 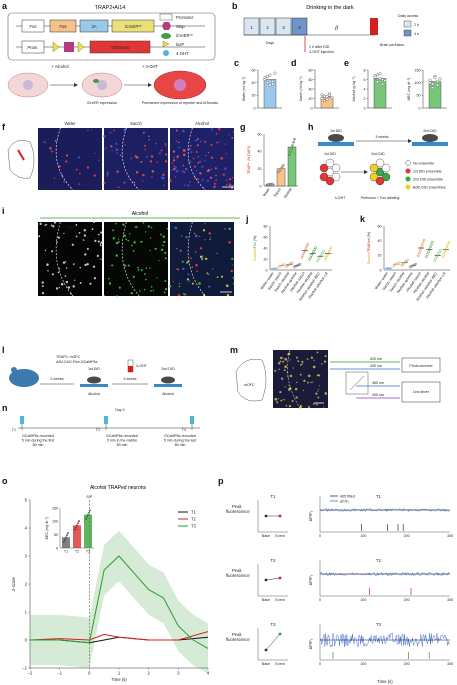 I want to click on y-tick-label: 6, so click(x=365, y=80).